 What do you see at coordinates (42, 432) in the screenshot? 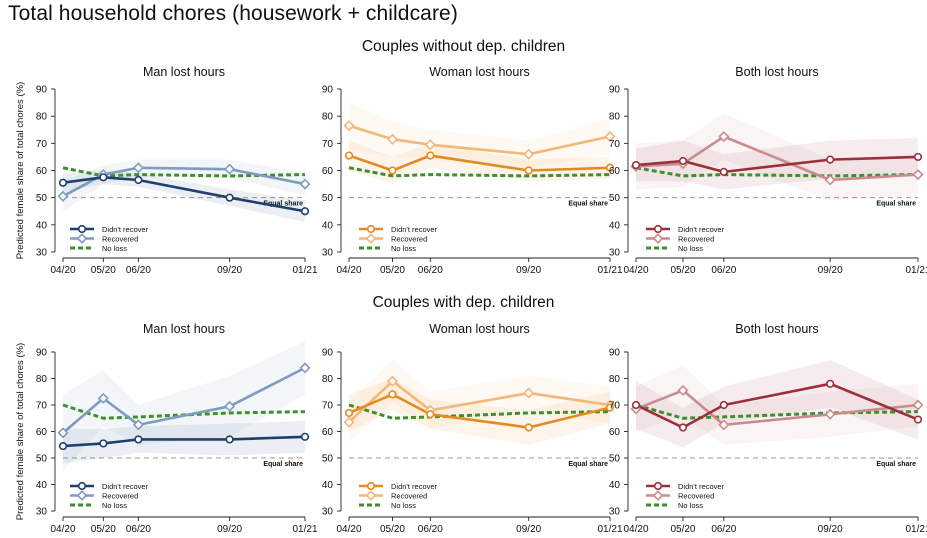
I see `y-tick-label: 60` at bounding box center [42, 432].